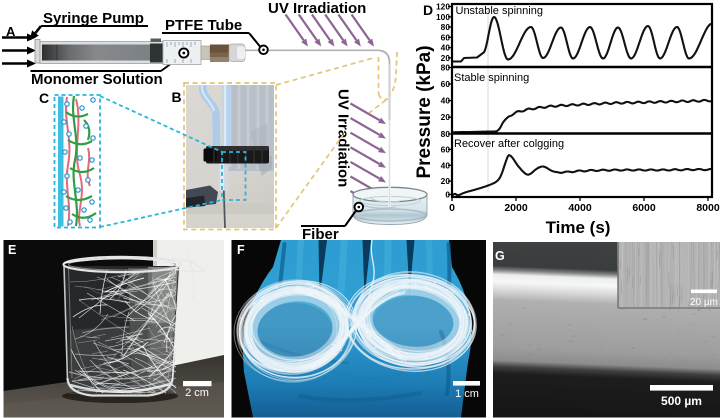  I want to click on svg-text: F, so click(241, 250).